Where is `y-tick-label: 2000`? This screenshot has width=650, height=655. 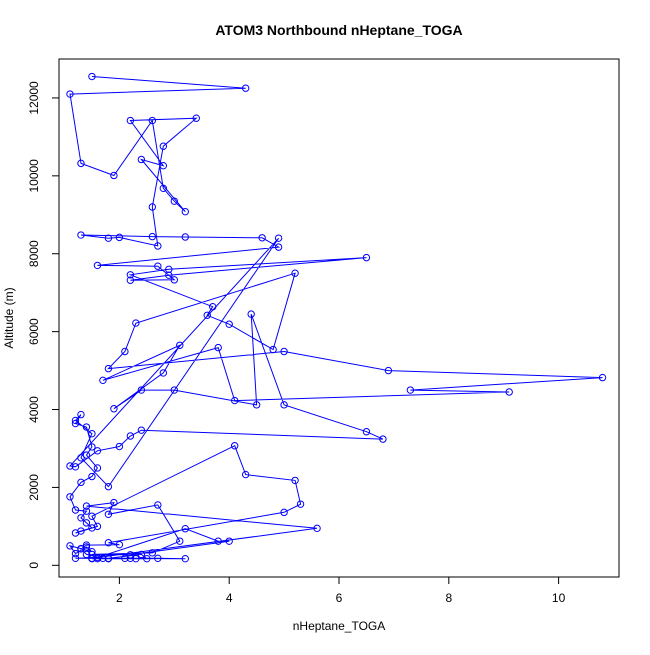 y-tick-label: 2000 is located at coordinates (34, 487).